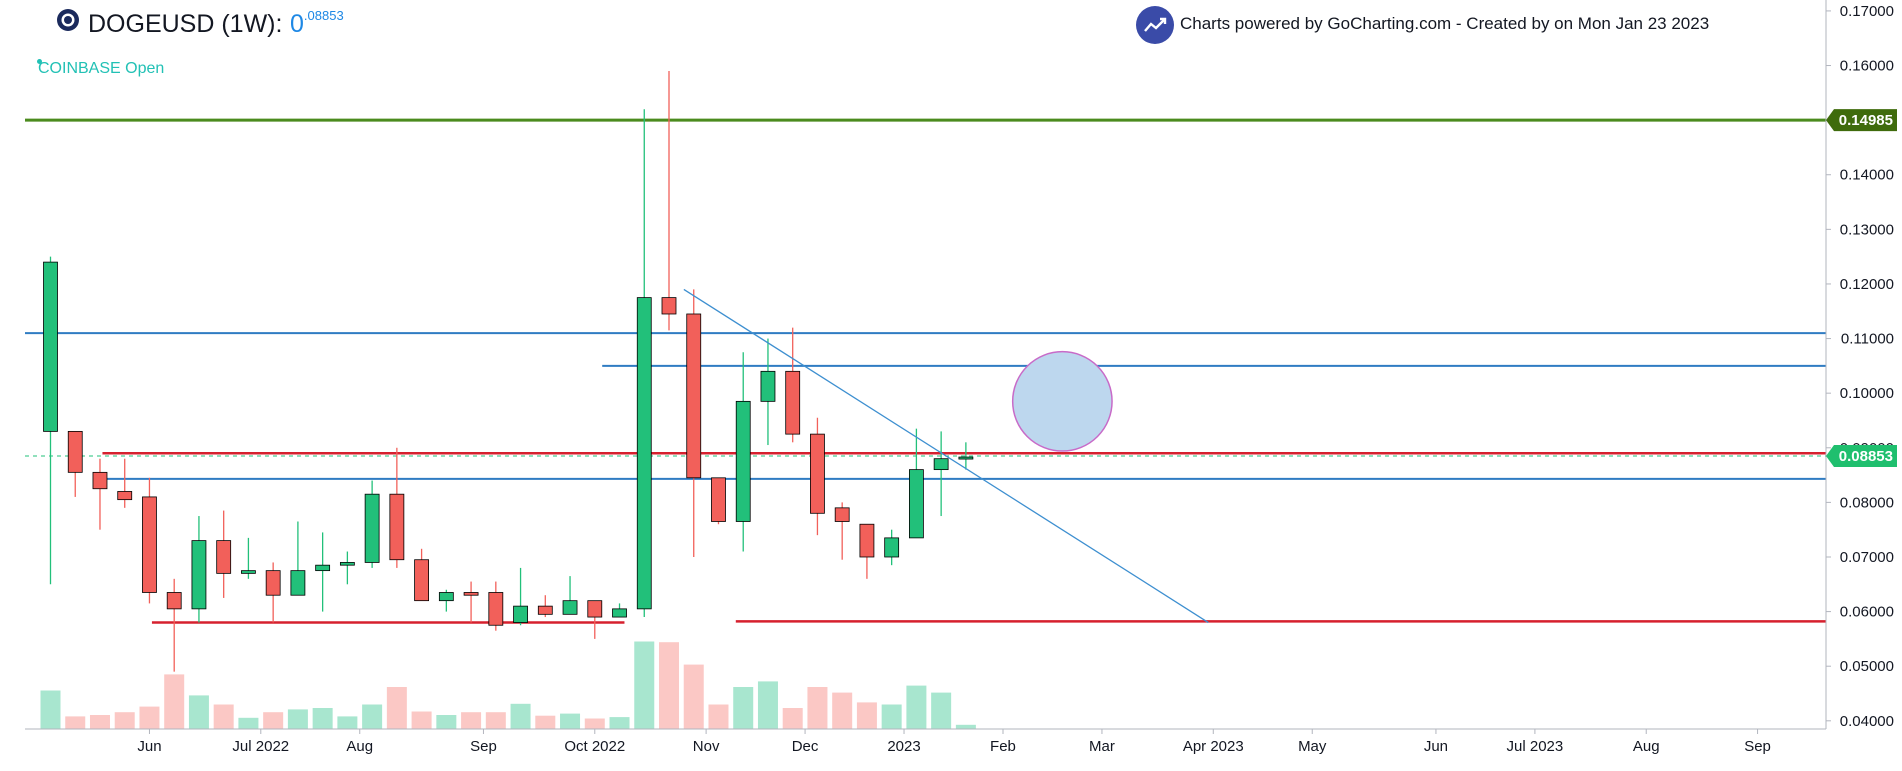  Describe the element at coordinates (1866, 120) in the screenshot. I see `level-price-marker: 0.14985` at that location.